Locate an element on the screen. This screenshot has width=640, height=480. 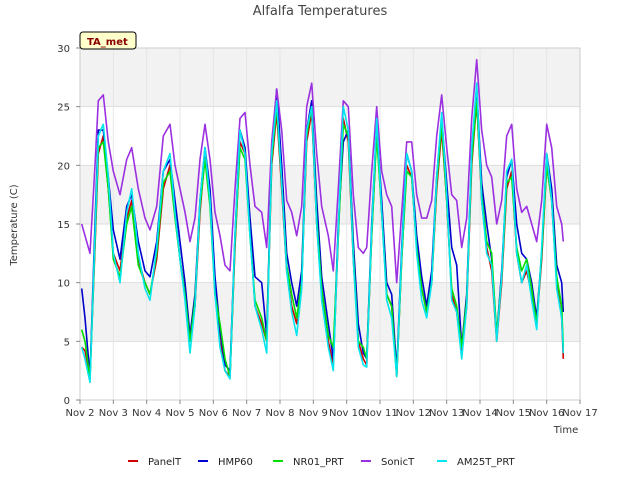
x-tick-label: Nov 7 is located at coordinates (246, 413).